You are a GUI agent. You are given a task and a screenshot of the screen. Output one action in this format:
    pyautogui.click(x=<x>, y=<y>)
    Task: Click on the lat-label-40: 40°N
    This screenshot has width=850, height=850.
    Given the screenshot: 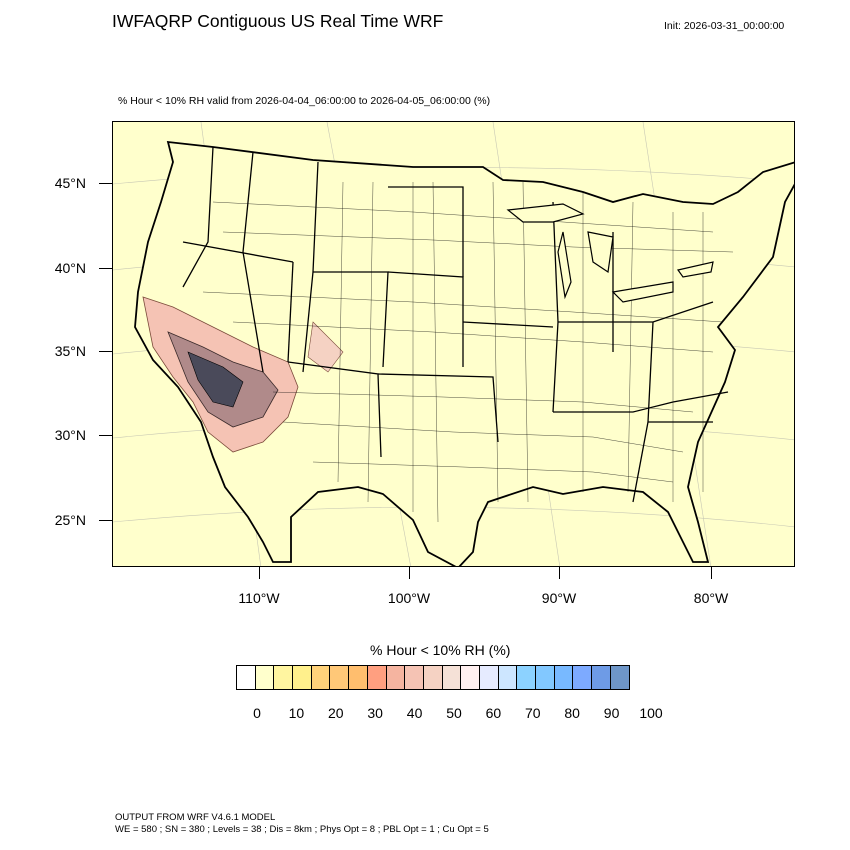 What is the action you would take?
    pyautogui.click(x=70, y=268)
    